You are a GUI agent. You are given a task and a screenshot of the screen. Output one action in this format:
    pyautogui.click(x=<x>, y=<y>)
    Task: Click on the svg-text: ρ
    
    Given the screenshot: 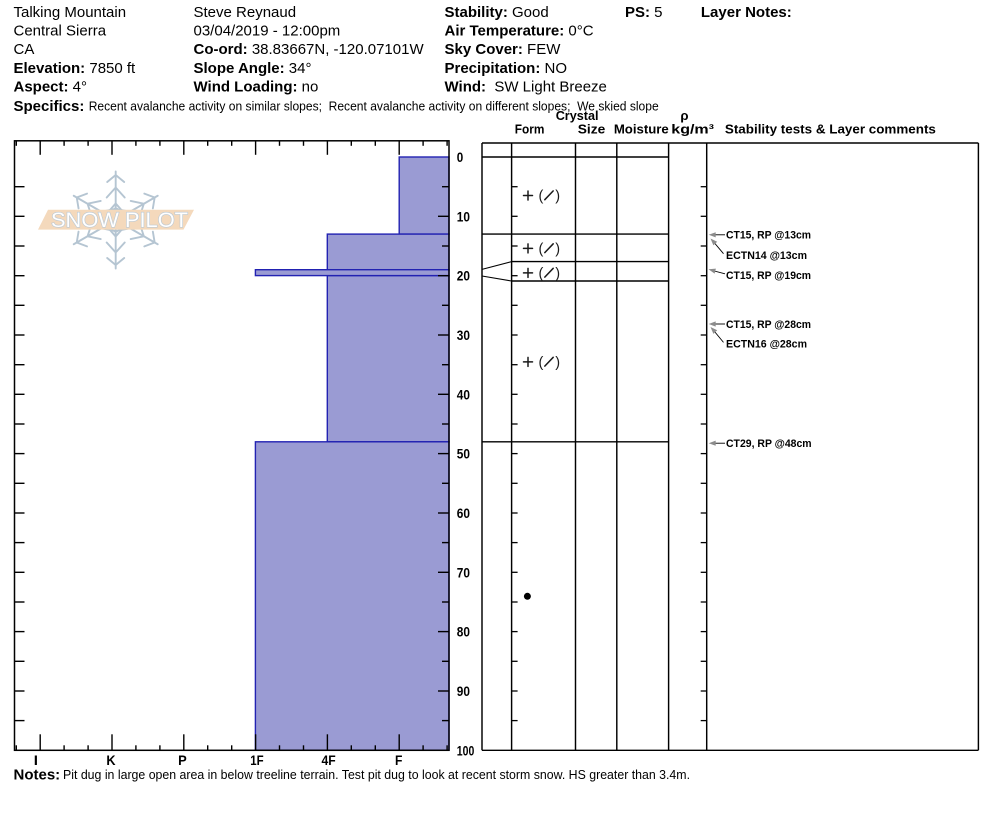 What is the action you would take?
    pyautogui.click(x=684, y=115)
    